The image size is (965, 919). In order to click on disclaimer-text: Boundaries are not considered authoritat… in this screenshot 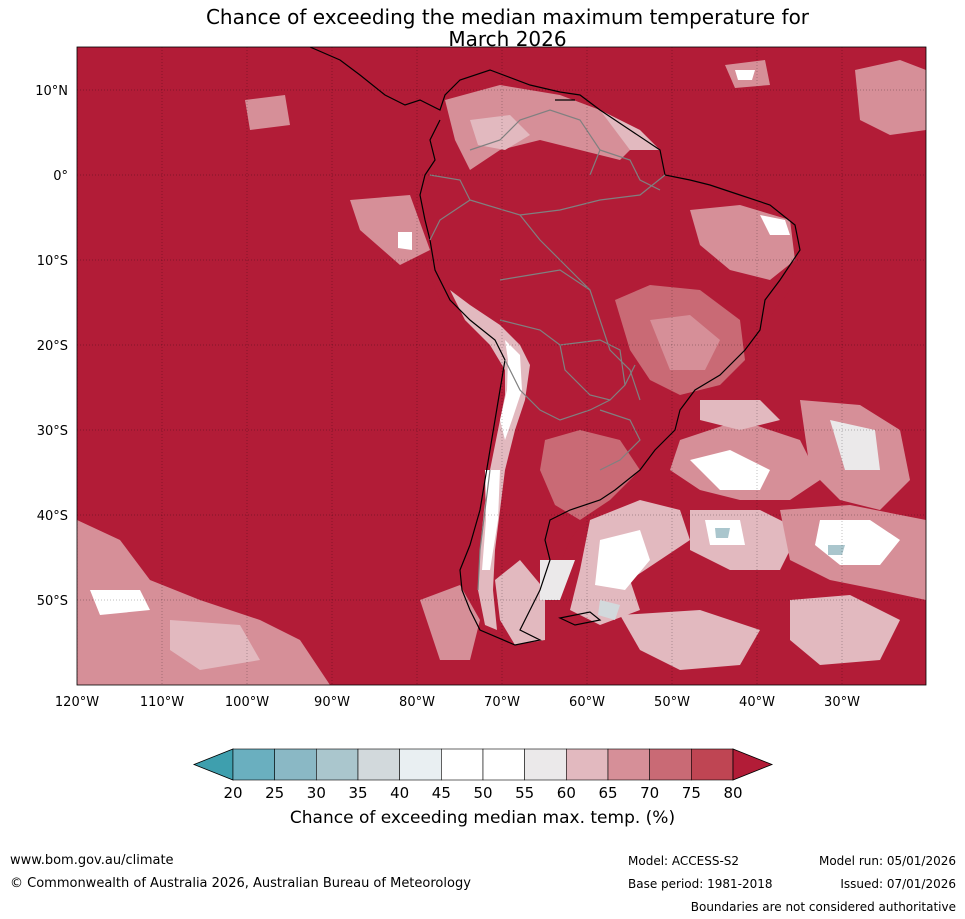, I will do `click(823, 907)`.